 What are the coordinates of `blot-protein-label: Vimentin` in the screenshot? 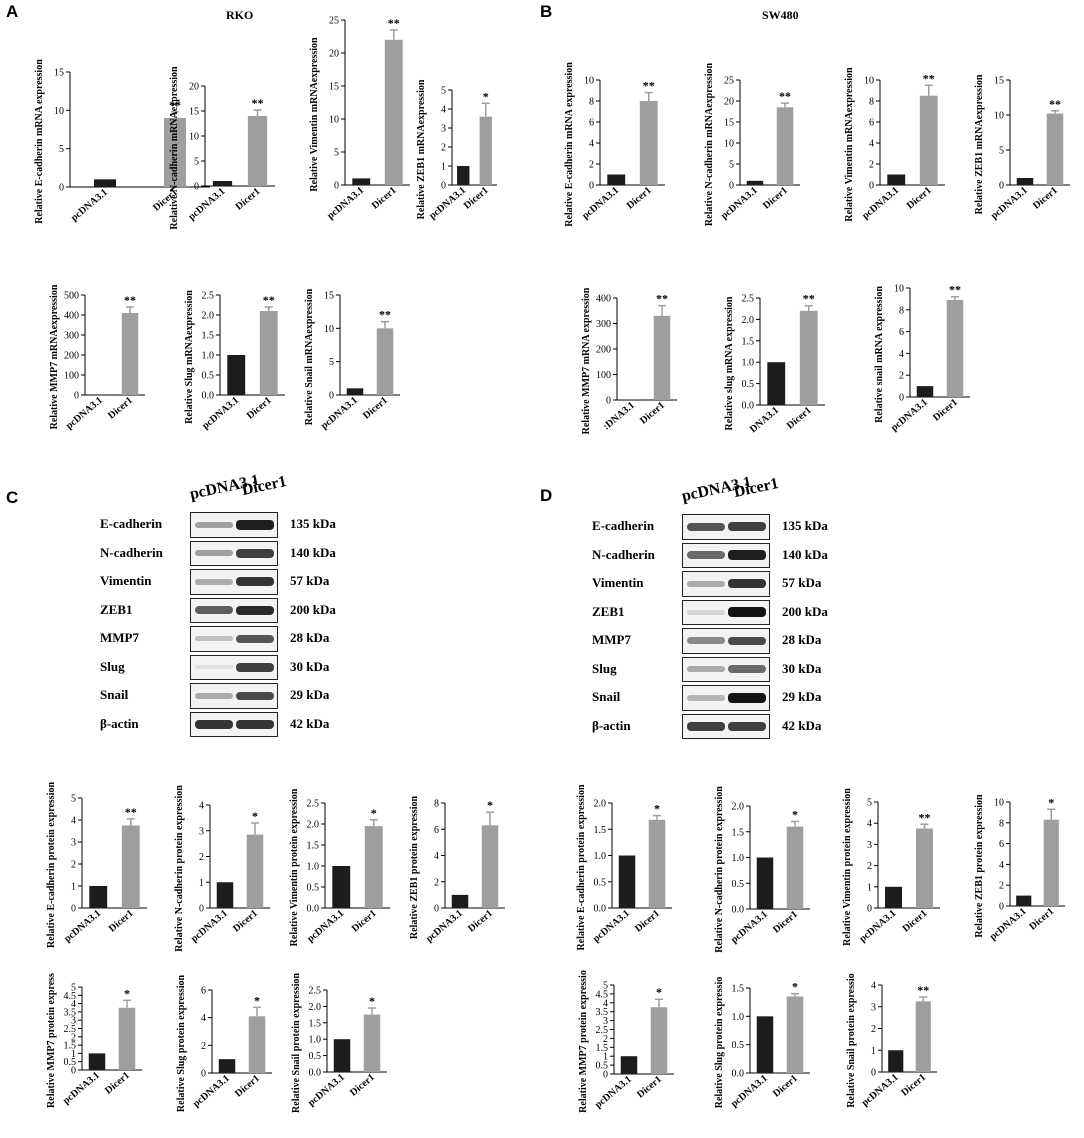 It's located at (618, 582).